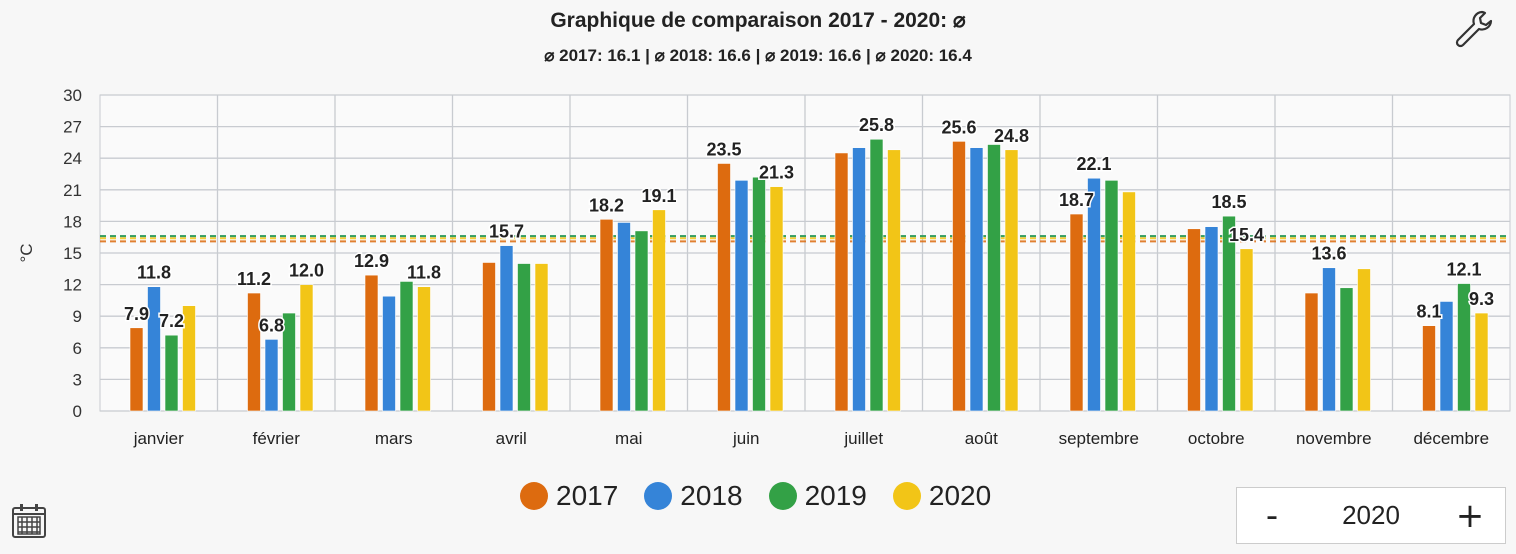 The image size is (1516, 554). What do you see at coordinates (1216, 438) in the screenshot?
I see `x-tick-label: octobre` at bounding box center [1216, 438].